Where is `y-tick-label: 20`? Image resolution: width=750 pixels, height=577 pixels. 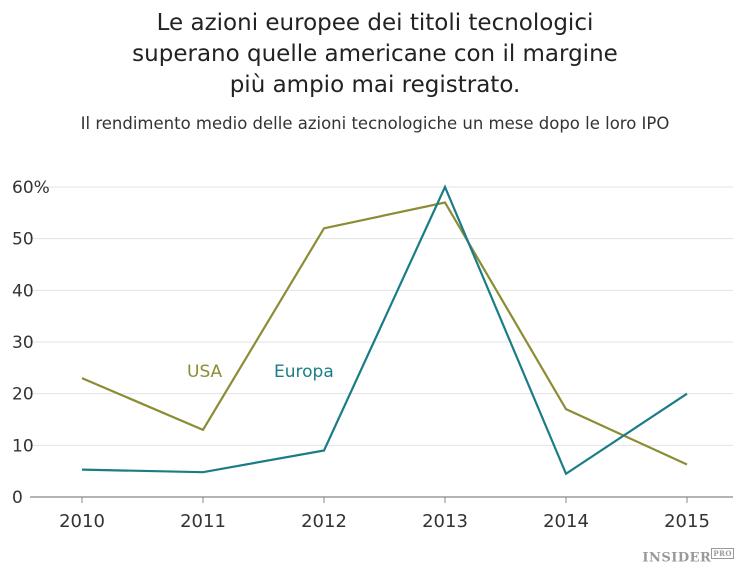 y-tick-label: 20 is located at coordinates (23, 395).